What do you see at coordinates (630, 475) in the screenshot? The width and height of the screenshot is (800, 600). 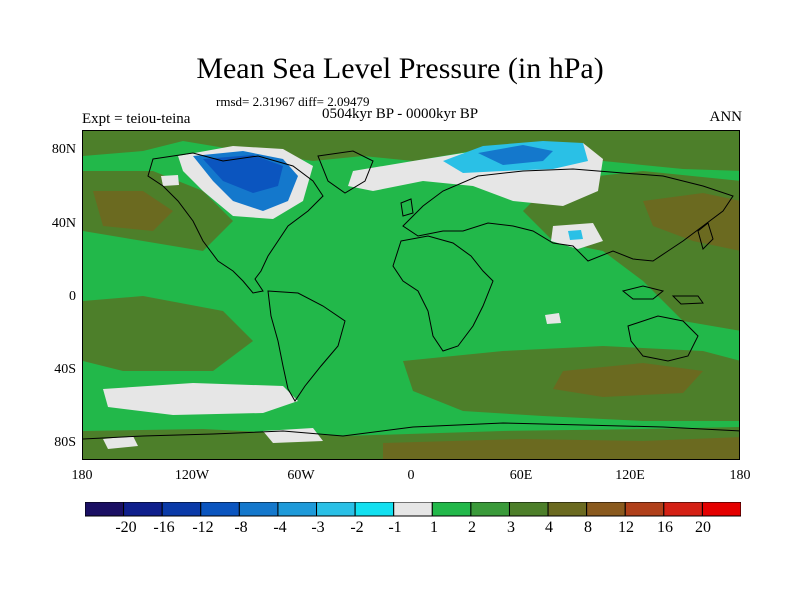 I see `lon-label-120e: 120E` at bounding box center [630, 475].